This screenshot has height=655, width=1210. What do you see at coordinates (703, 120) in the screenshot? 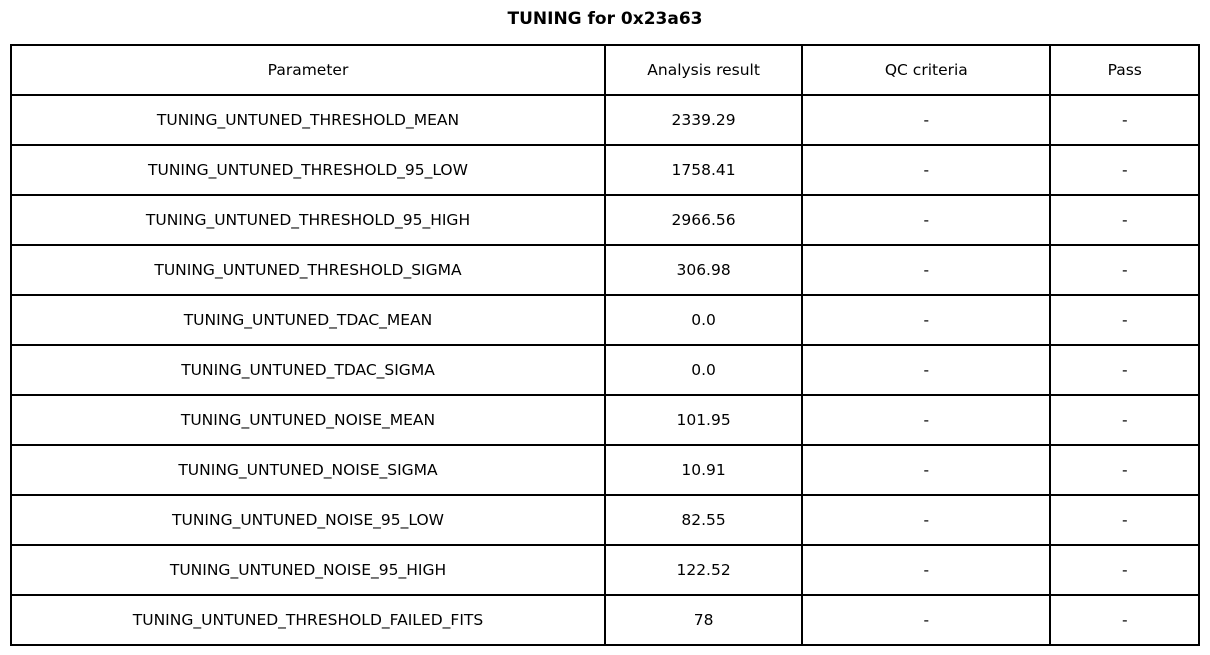
I see `cell-analysis-result: 2339.29` at bounding box center [703, 120].